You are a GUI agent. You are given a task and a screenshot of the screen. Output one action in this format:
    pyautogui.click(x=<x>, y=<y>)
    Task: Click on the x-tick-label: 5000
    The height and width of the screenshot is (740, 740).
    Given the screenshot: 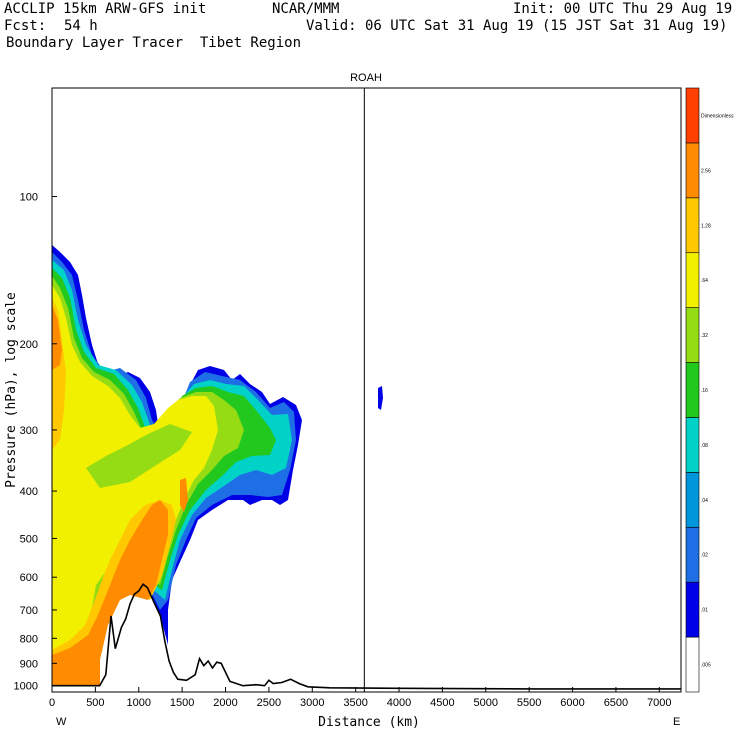 What is the action you would take?
    pyautogui.click(x=486, y=703)
    